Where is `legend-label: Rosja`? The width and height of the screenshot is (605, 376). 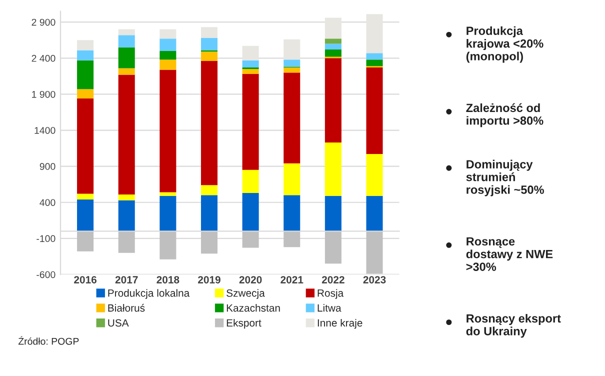
legend-label: Rosja is located at coordinates (331, 294).